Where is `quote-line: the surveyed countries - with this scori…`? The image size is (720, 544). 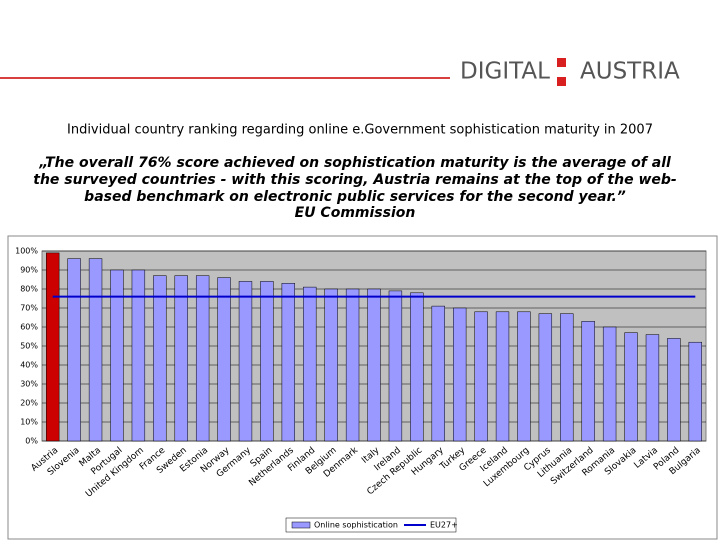
quote-line: the surveyed countries - with this scori… is located at coordinates (355, 180).